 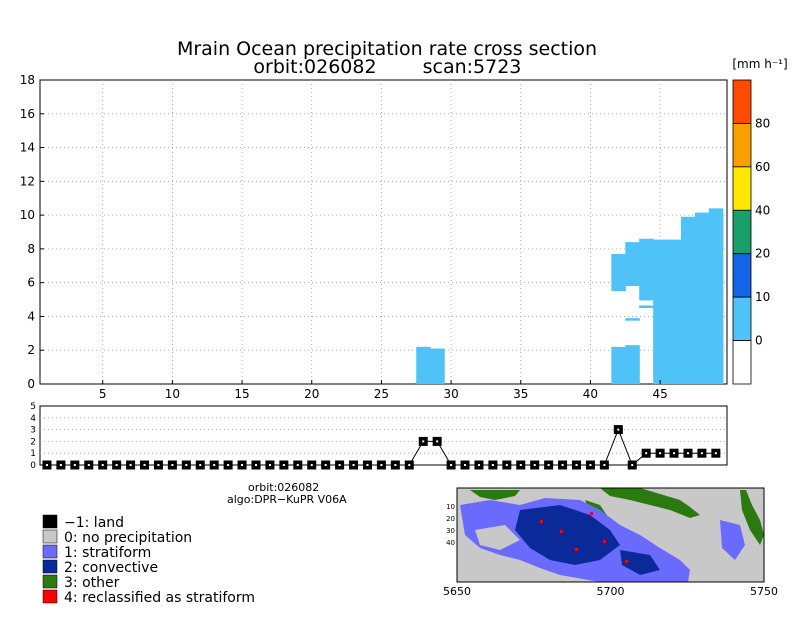 What do you see at coordinates (159, 598) in the screenshot?
I see `legend-label-5: 4: reclassified as stratiform` at bounding box center [159, 598].